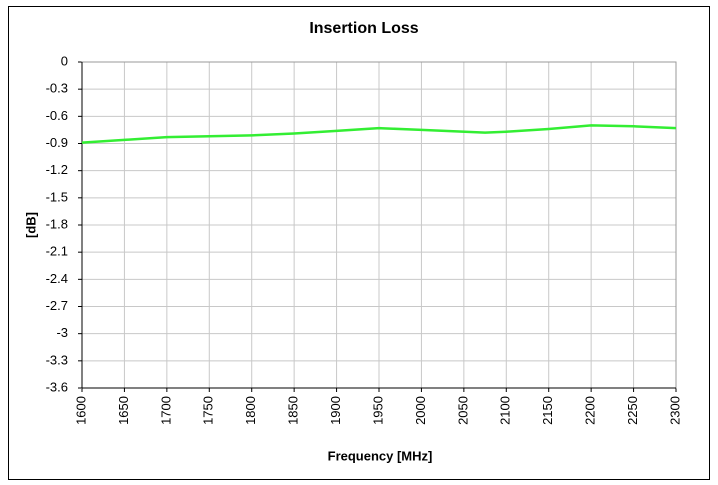 This screenshot has height=485, width=718. What do you see at coordinates (547, 410) in the screenshot?
I see `x-tick-label: 2150` at bounding box center [547, 410].